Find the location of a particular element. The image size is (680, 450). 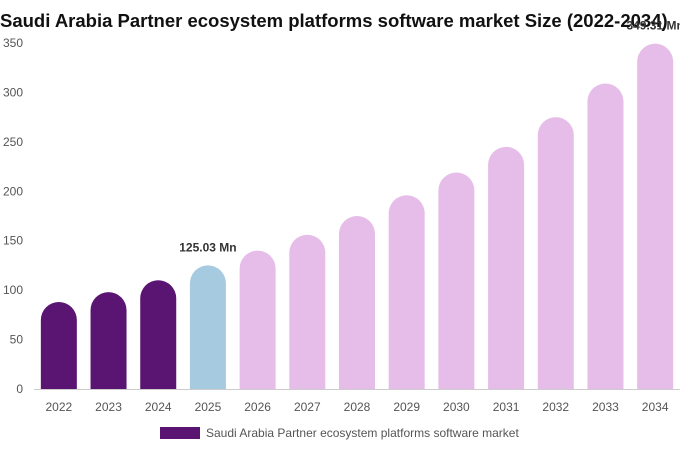

bar-2023 is located at coordinates (108, 340).